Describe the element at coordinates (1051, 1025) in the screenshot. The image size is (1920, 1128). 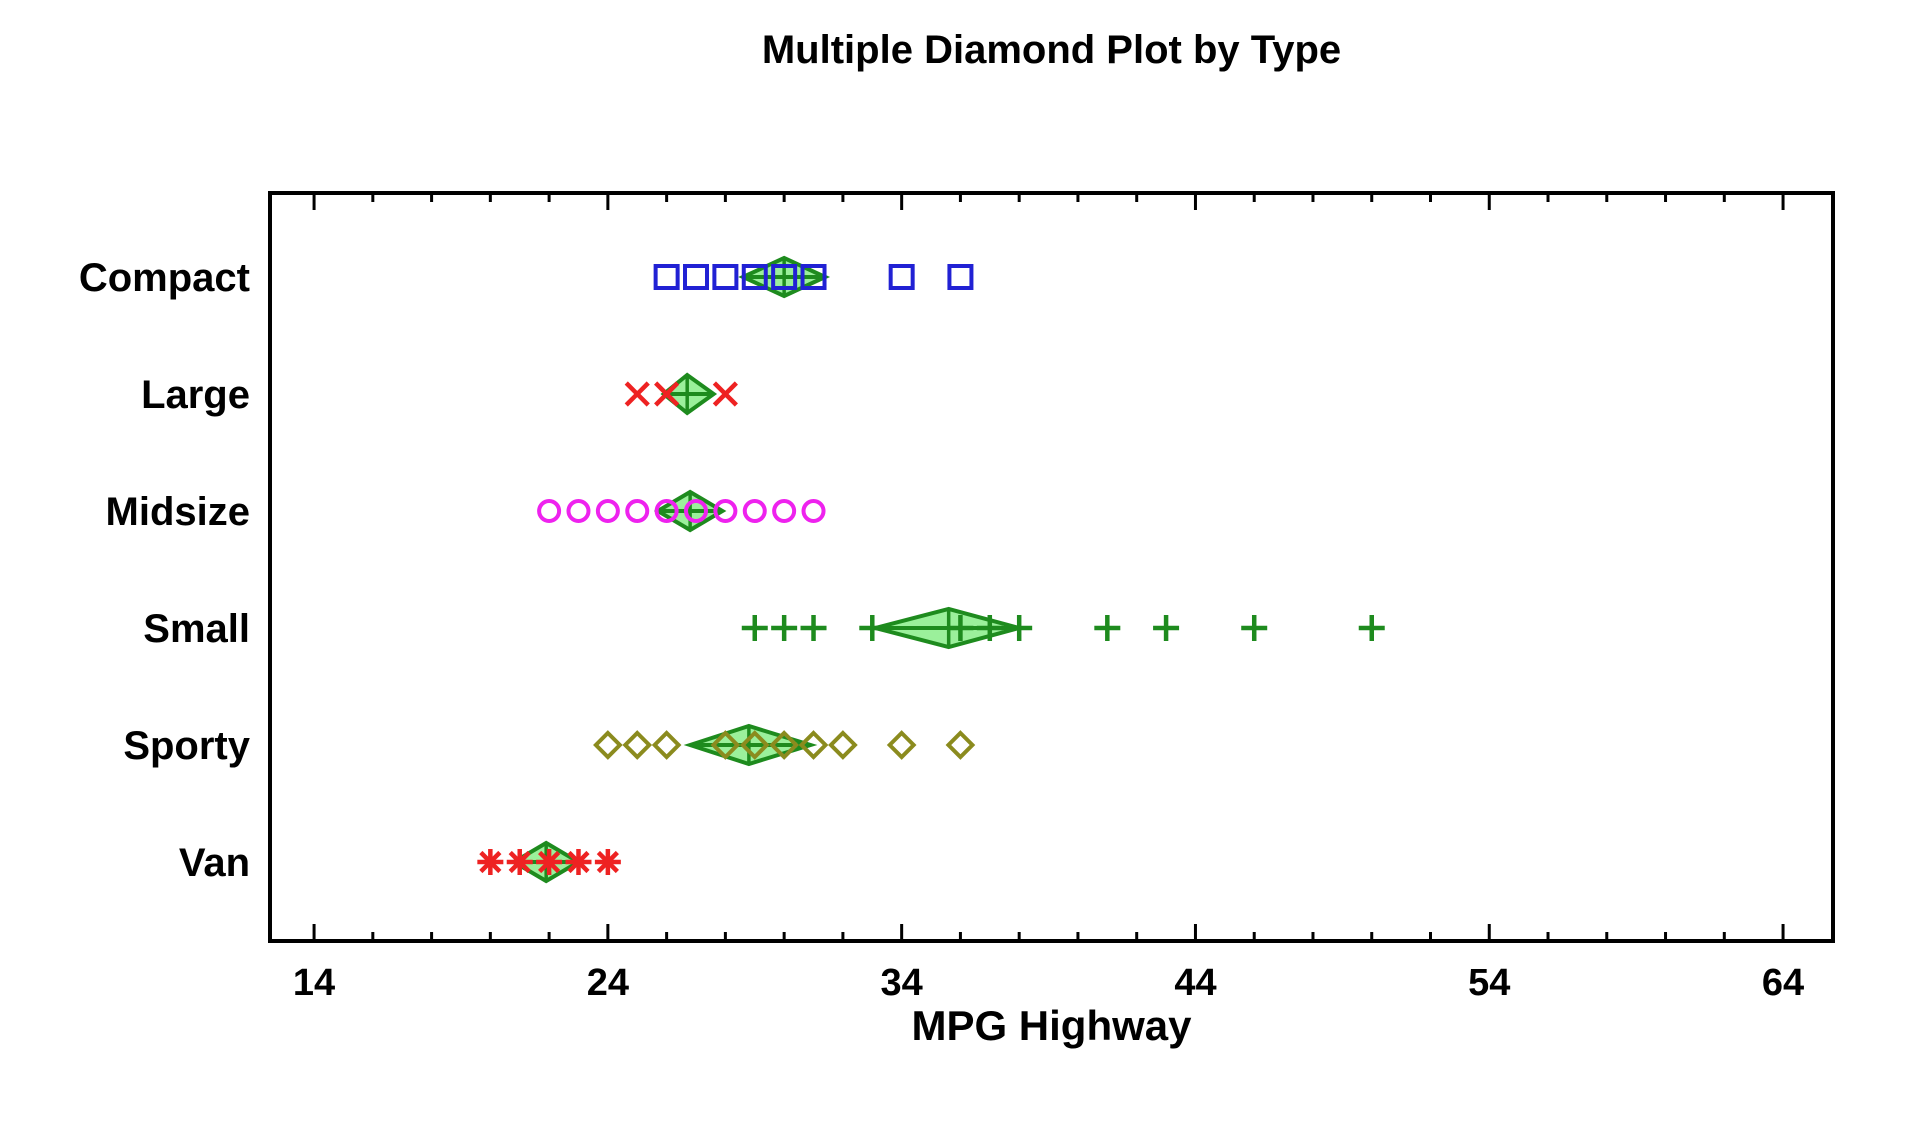
I see `x-axis-label: MPG Highway` at that location.